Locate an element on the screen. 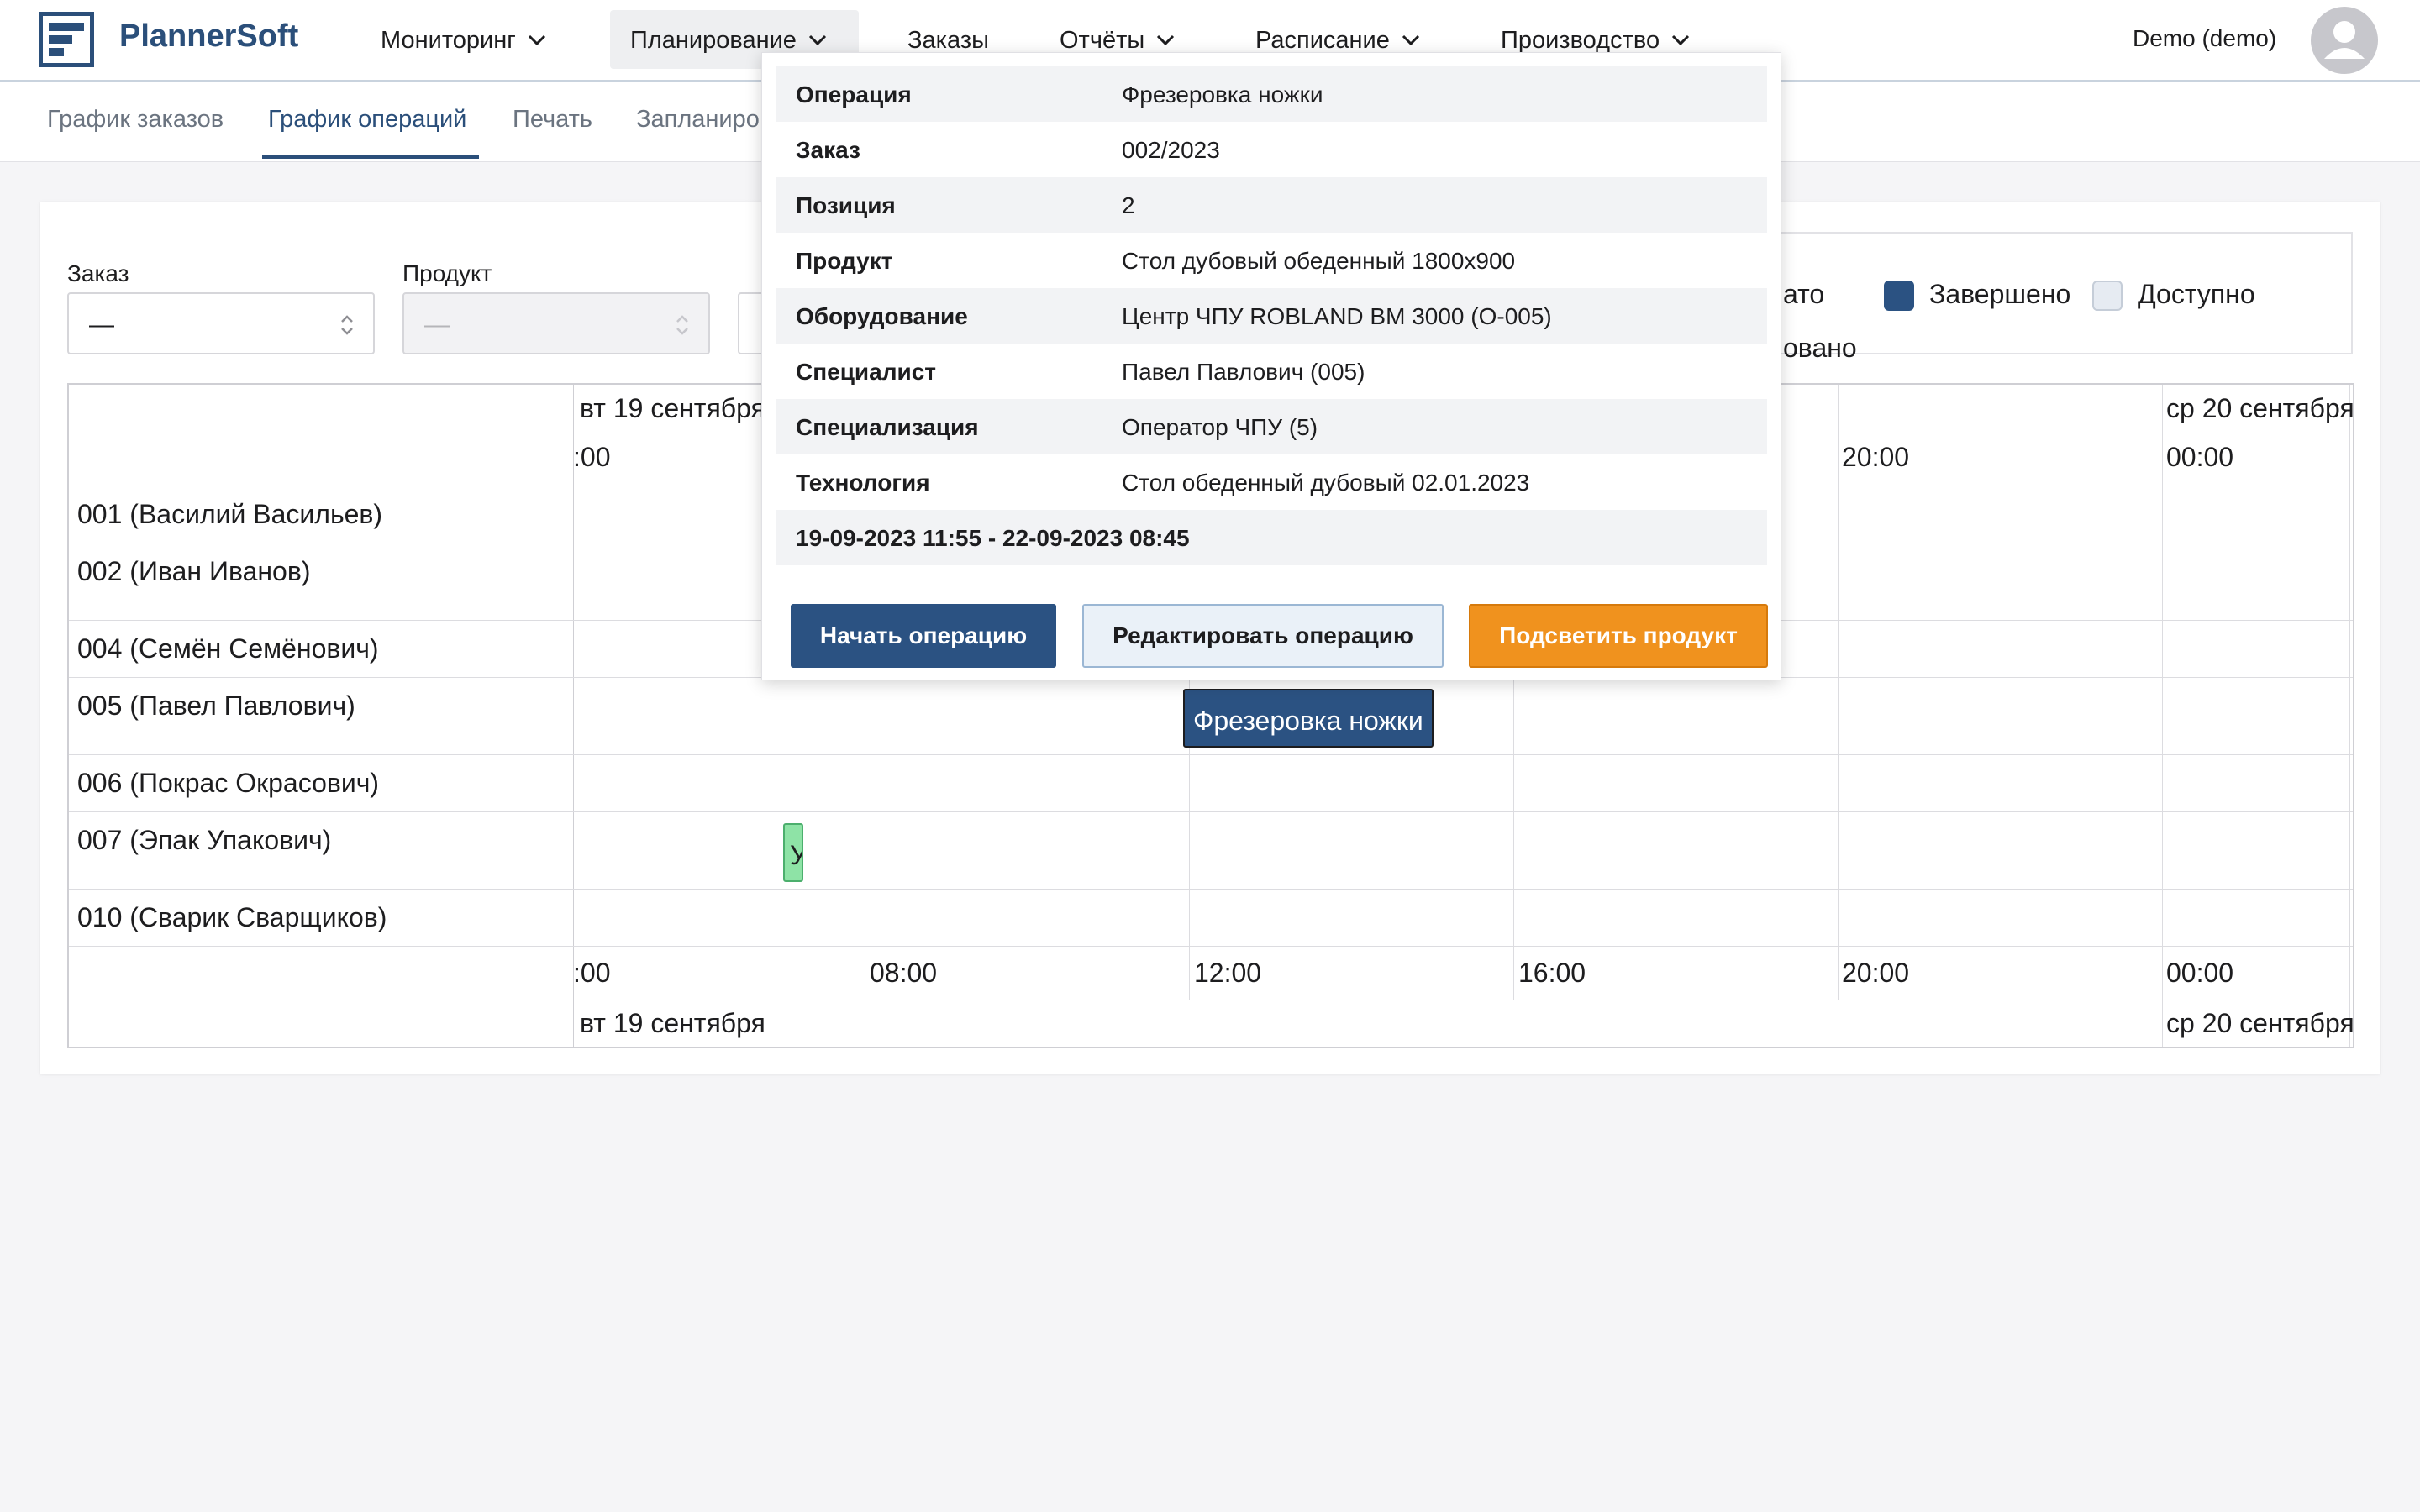 The width and height of the screenshot is (2420, 1512). popup-field-value: Оператор ЧПУ (5) is located at coordinates (1220, 427).